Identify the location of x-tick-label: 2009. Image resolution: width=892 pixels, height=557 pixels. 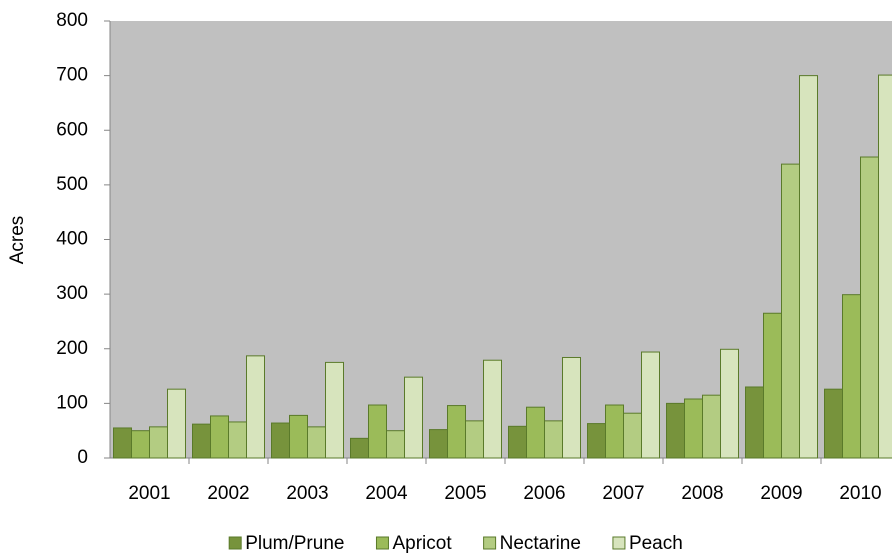
(781, 493).